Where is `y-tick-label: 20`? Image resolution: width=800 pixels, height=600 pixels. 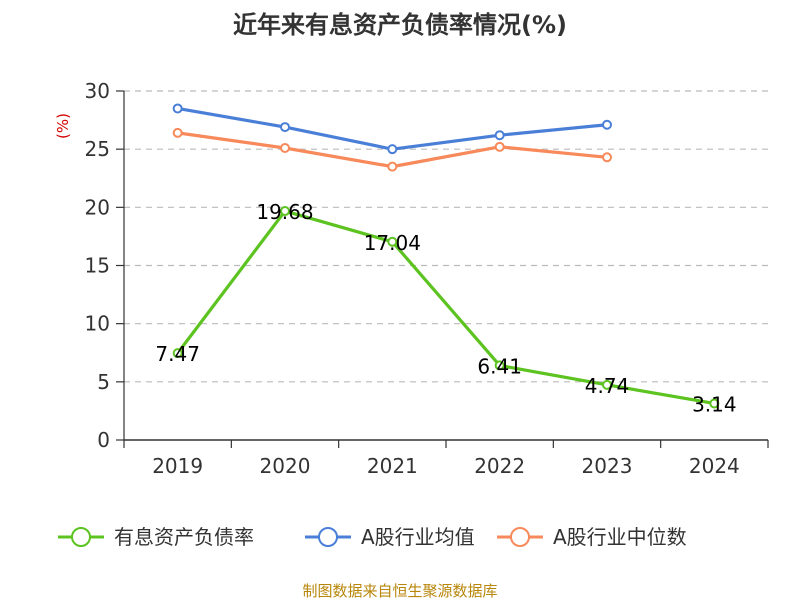 y-tick-label: 20 is located at coordinates (97, 207).